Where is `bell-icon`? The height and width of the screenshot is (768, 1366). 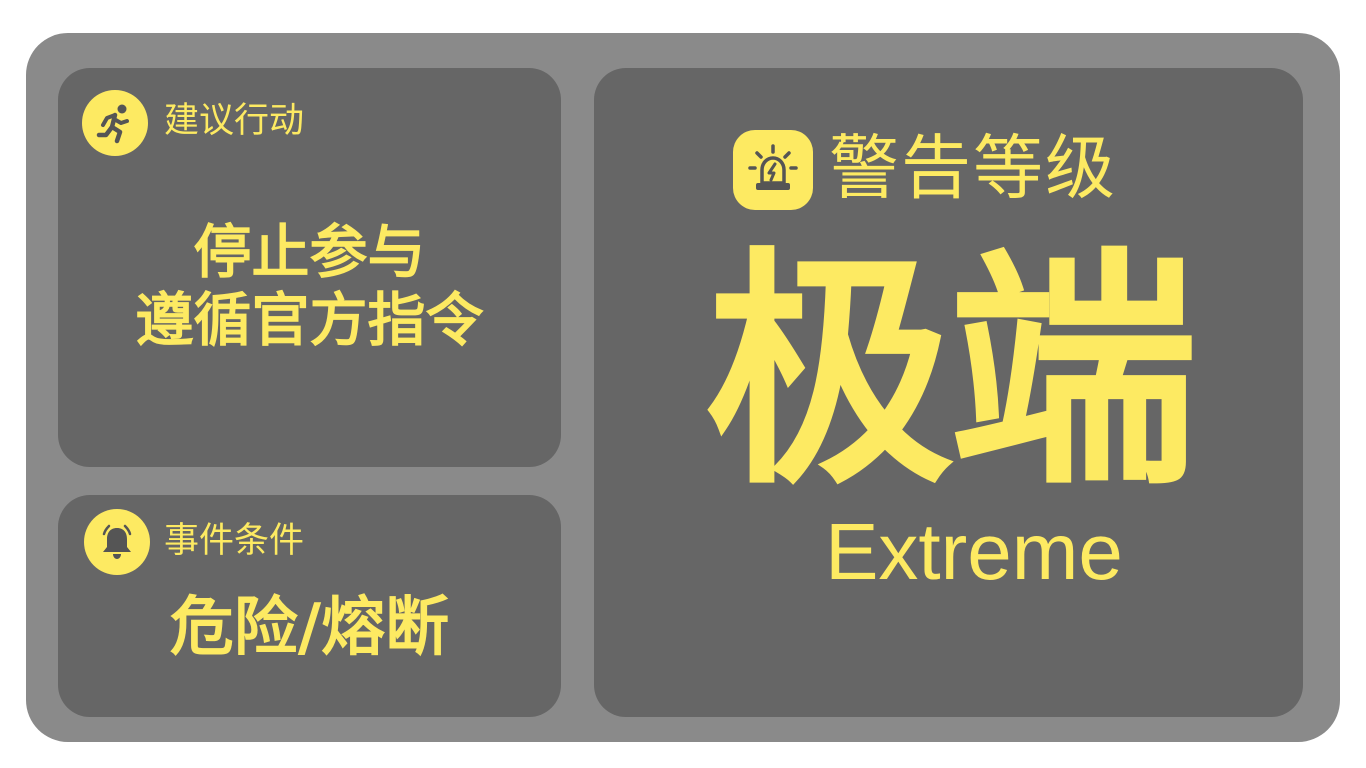
bell-icon is located at coordinates (117, 542).